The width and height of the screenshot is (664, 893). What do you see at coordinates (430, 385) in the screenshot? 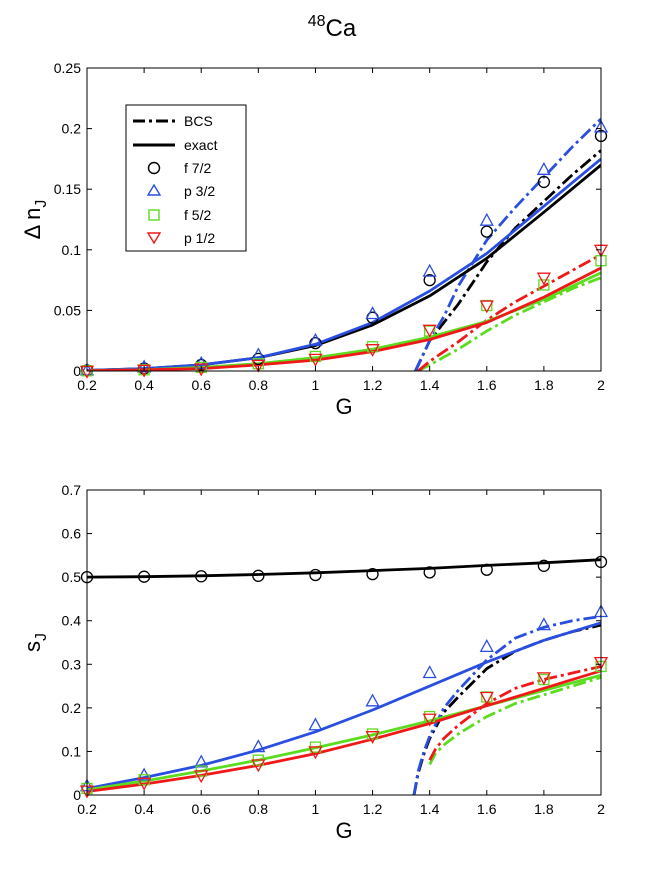
I see `delta-n-xtick-label-6: 1.4` at bounding box center [430, 385].